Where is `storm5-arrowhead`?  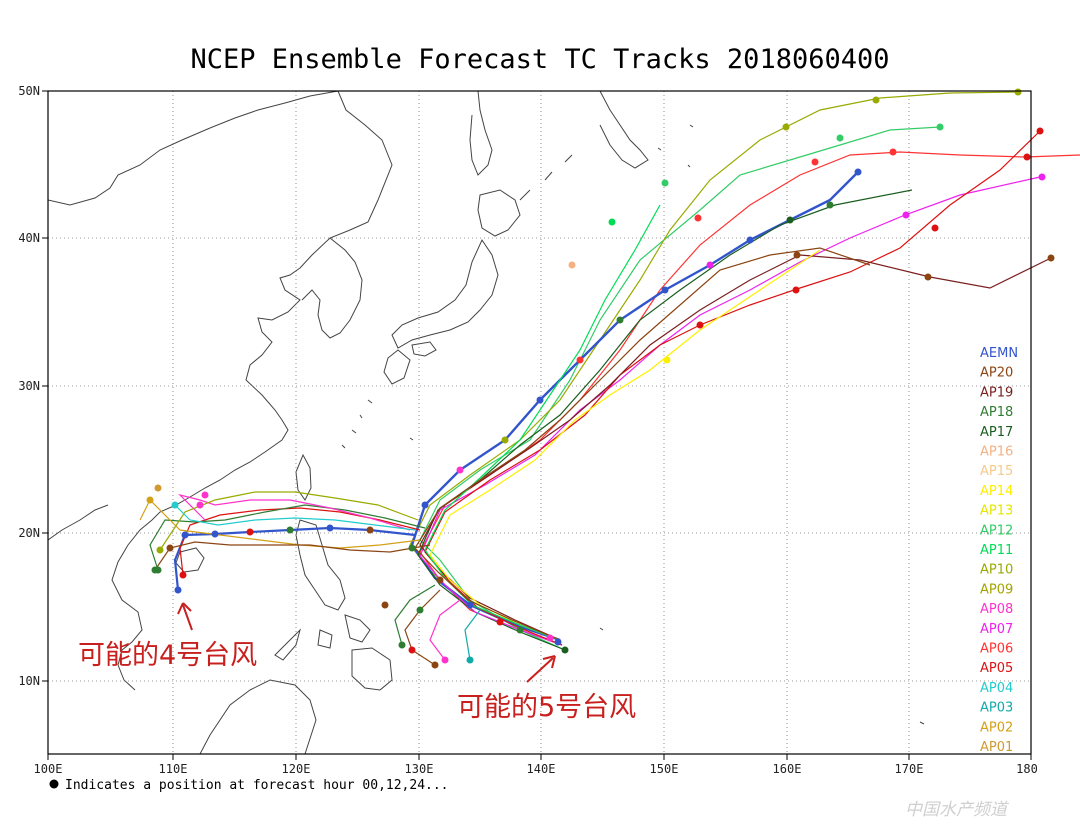
storm5-arrowhead is located at coordinates (549, 662).